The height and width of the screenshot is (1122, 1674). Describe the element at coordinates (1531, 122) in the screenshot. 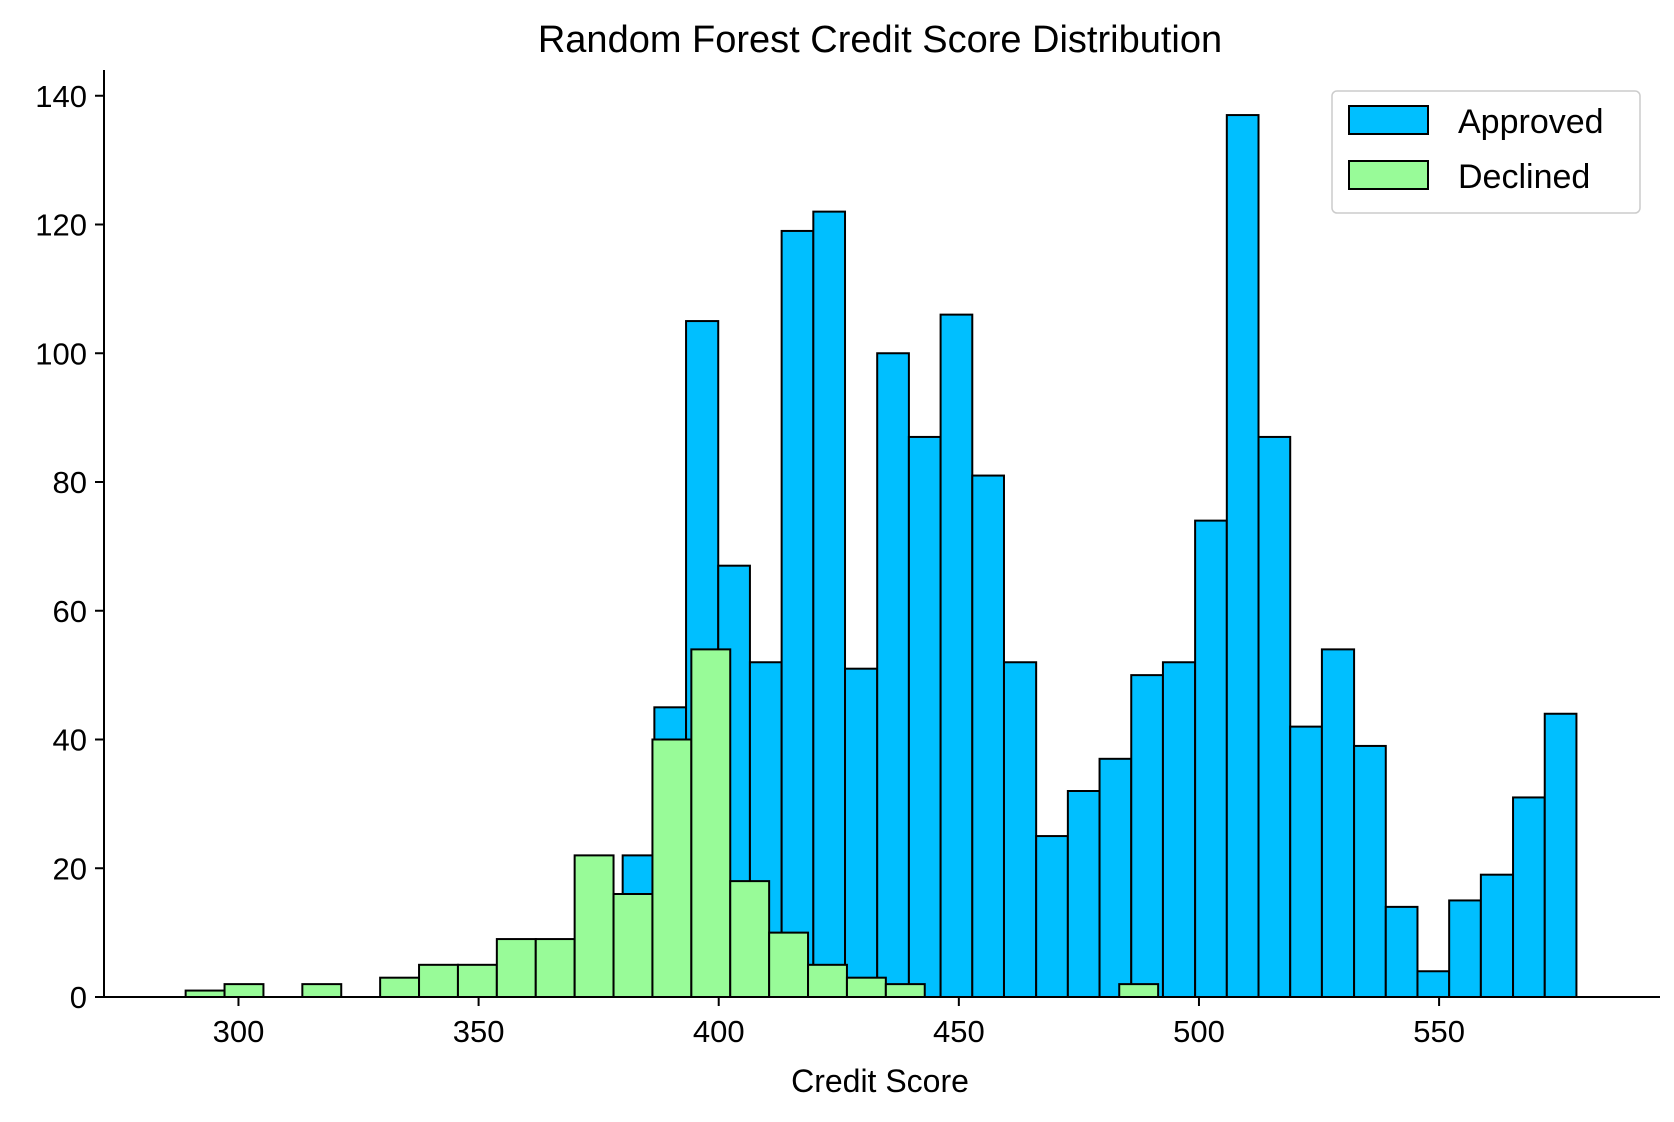

I see `legend-label-approved: Approved` at that location.